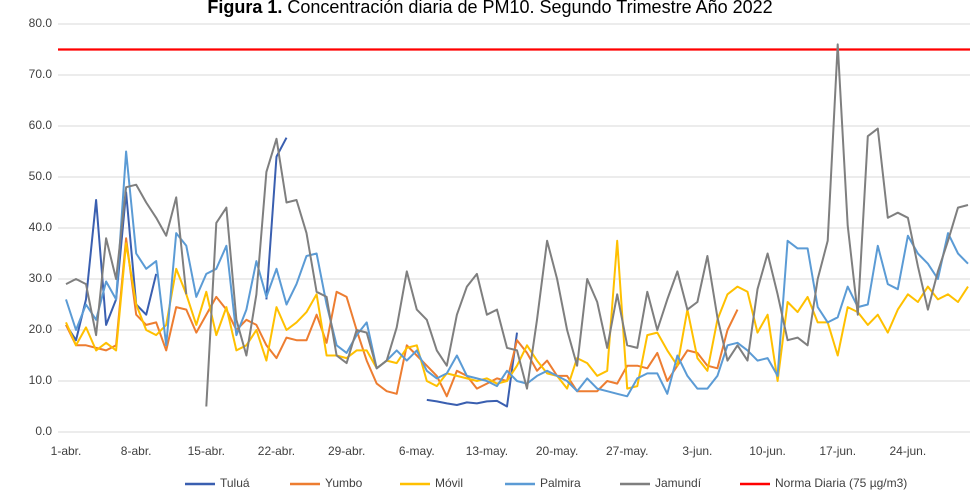 The image size is (973, 498). Describe the element at coordinates (557, 451) in the screenshot. I see `x-tick-label: 20-may.` at that location.